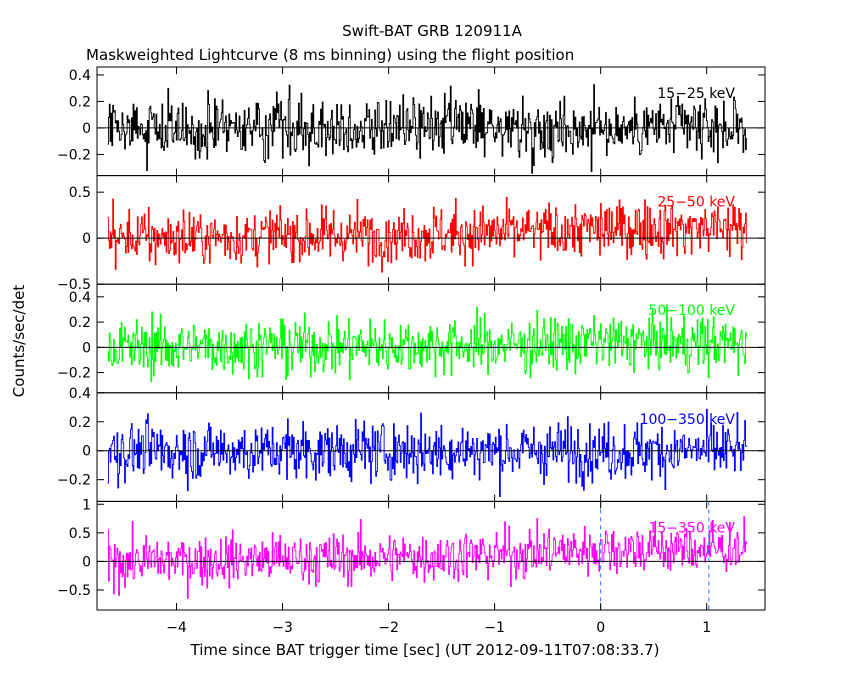  Describe the element at coordinates (706, 628) in the screenshot. I see `x-tick-label: 1` at that location.